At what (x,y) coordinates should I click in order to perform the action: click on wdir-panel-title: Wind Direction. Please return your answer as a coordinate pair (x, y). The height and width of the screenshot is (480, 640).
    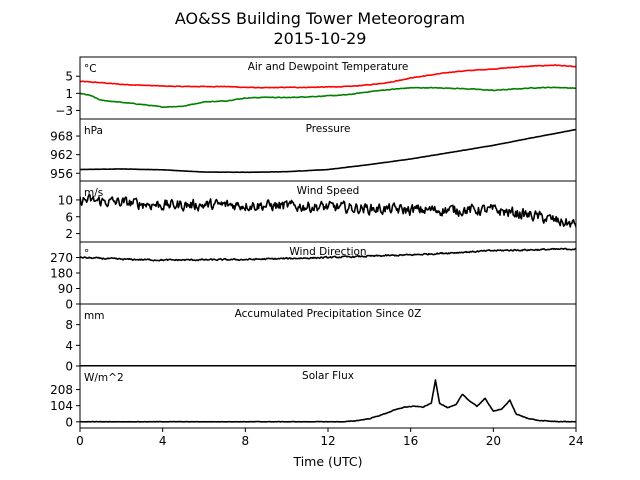
    Looking at the image, I should click on (327, 252).